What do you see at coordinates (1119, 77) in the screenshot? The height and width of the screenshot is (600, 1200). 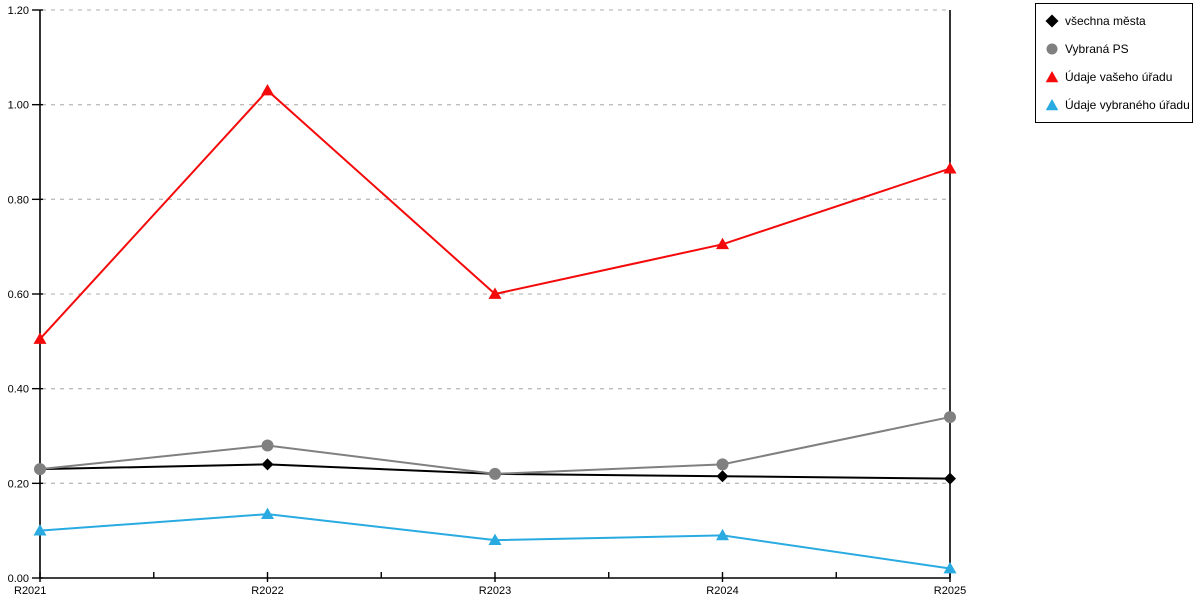 I see `legend-item-label: Údaje vašeho úřadu` at bounding box center [1119, 77].